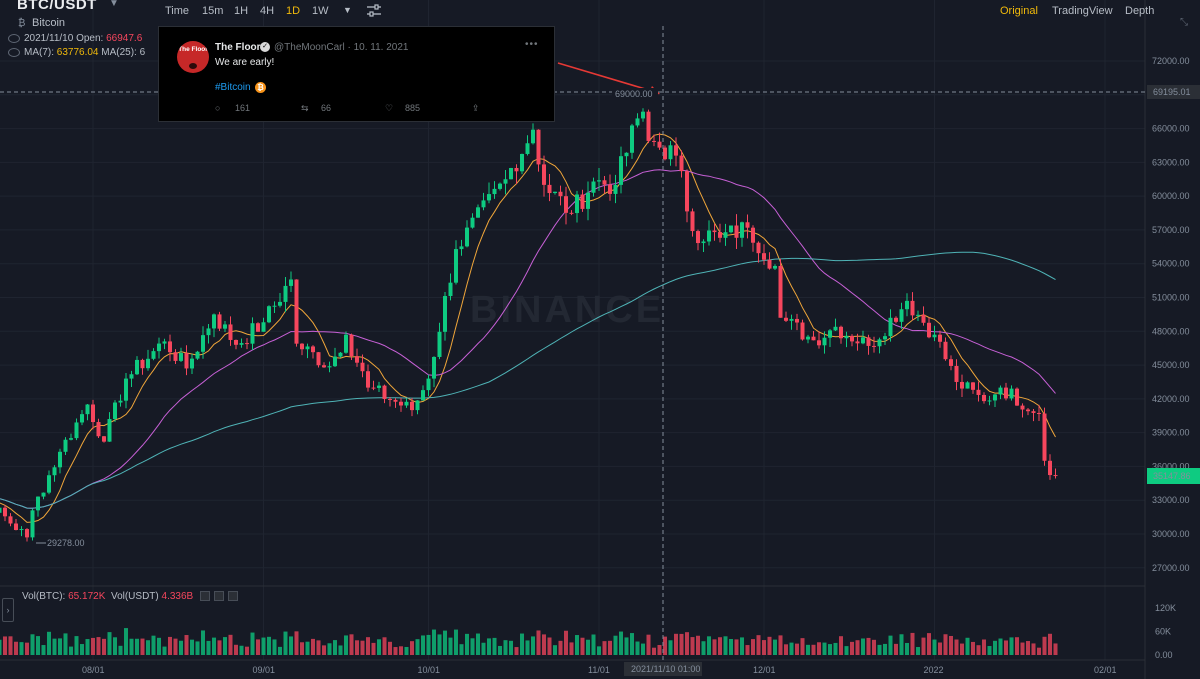  Describe the element at coordinates (114, 4) in the screenshot. I see `symbol-dropdown-icon: ▼` at that location.